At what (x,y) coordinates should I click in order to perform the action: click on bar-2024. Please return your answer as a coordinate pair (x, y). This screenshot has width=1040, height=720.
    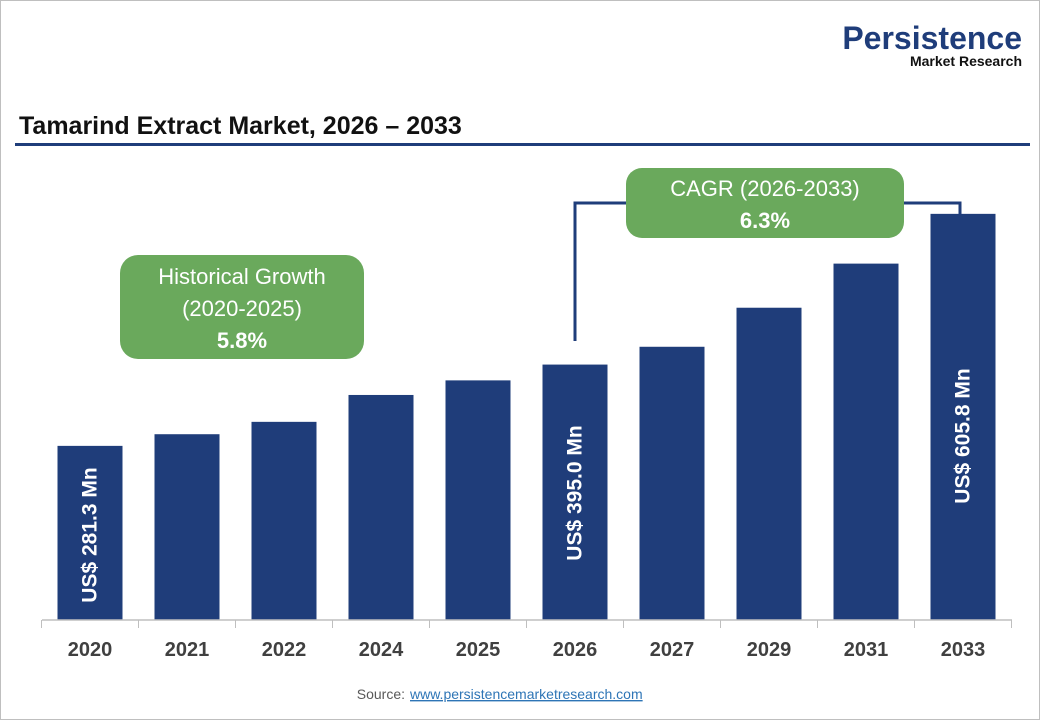
    Looking at the image, I should click on (381, 507).